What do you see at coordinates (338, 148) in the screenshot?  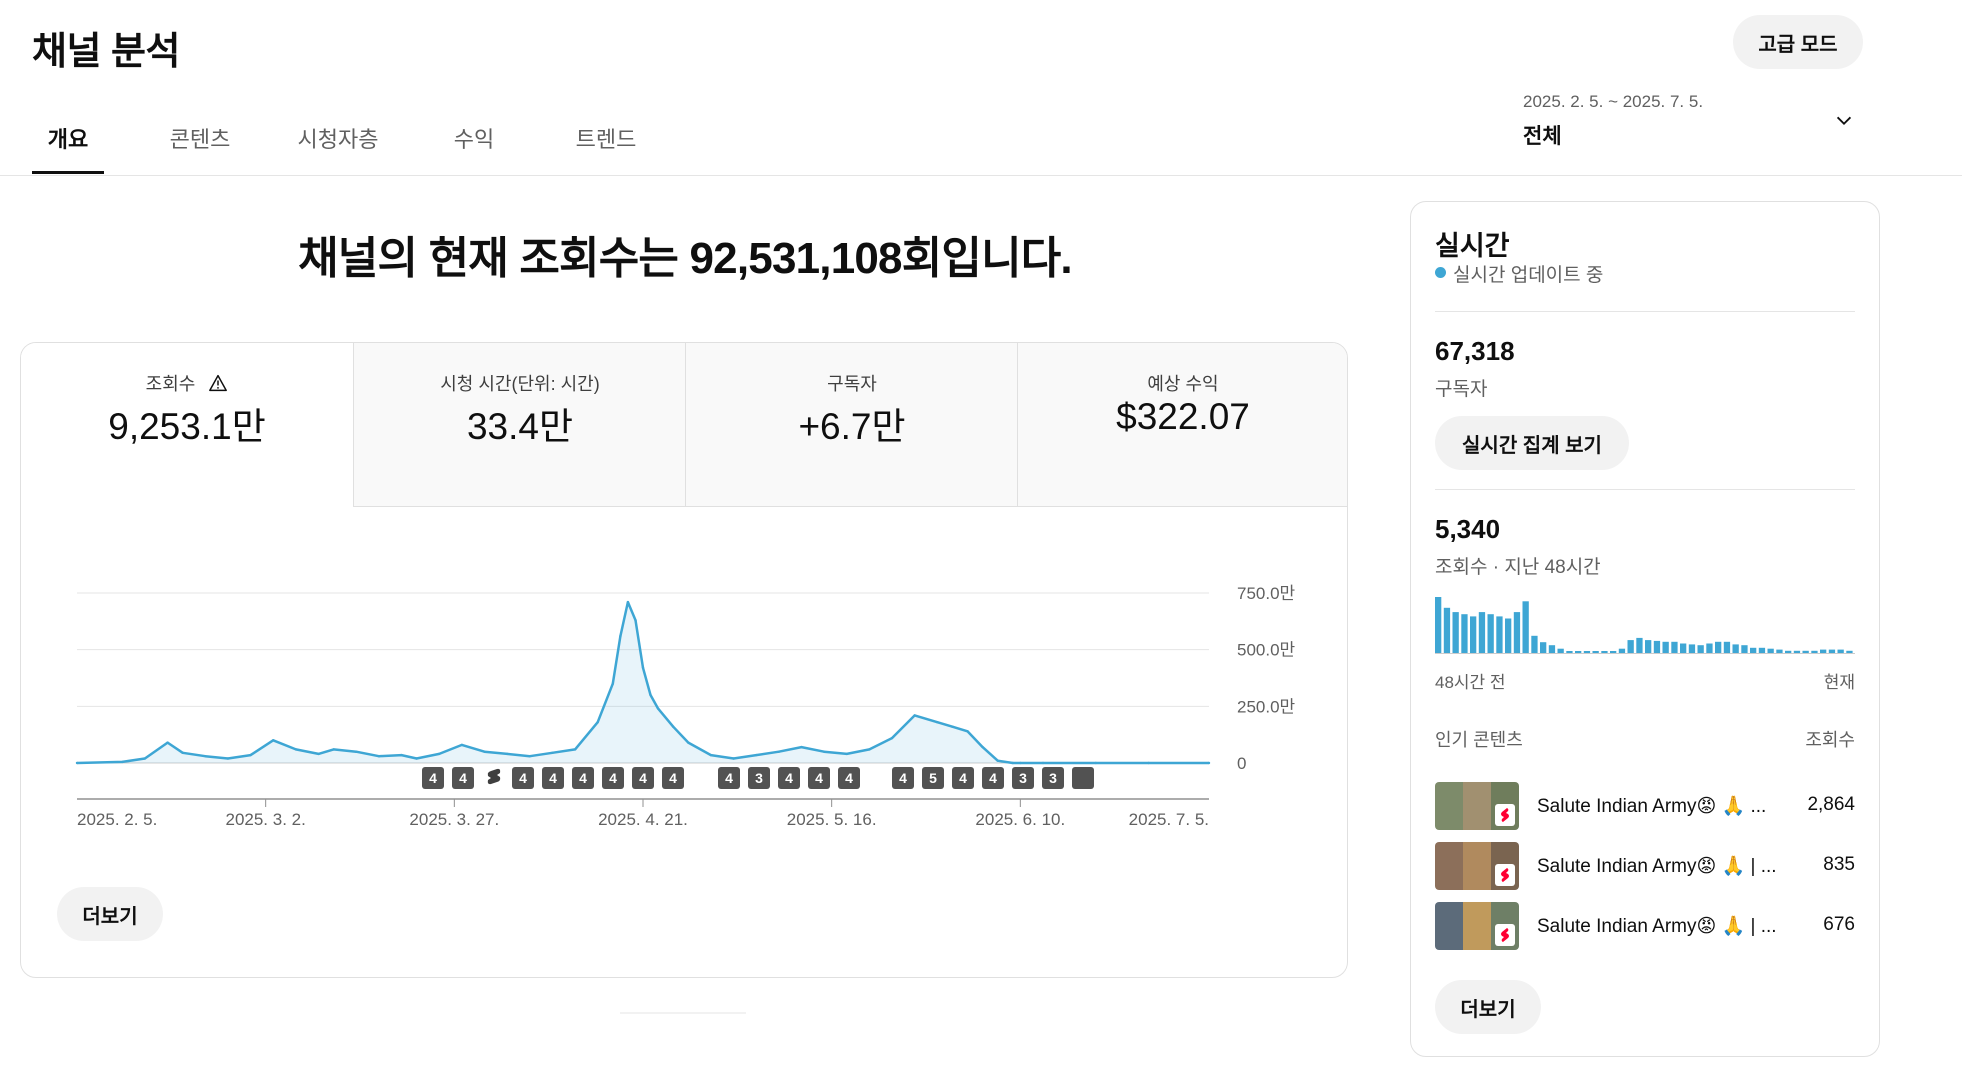 I see `tab-audience: 시청자층` at bounding box center [338, 148].